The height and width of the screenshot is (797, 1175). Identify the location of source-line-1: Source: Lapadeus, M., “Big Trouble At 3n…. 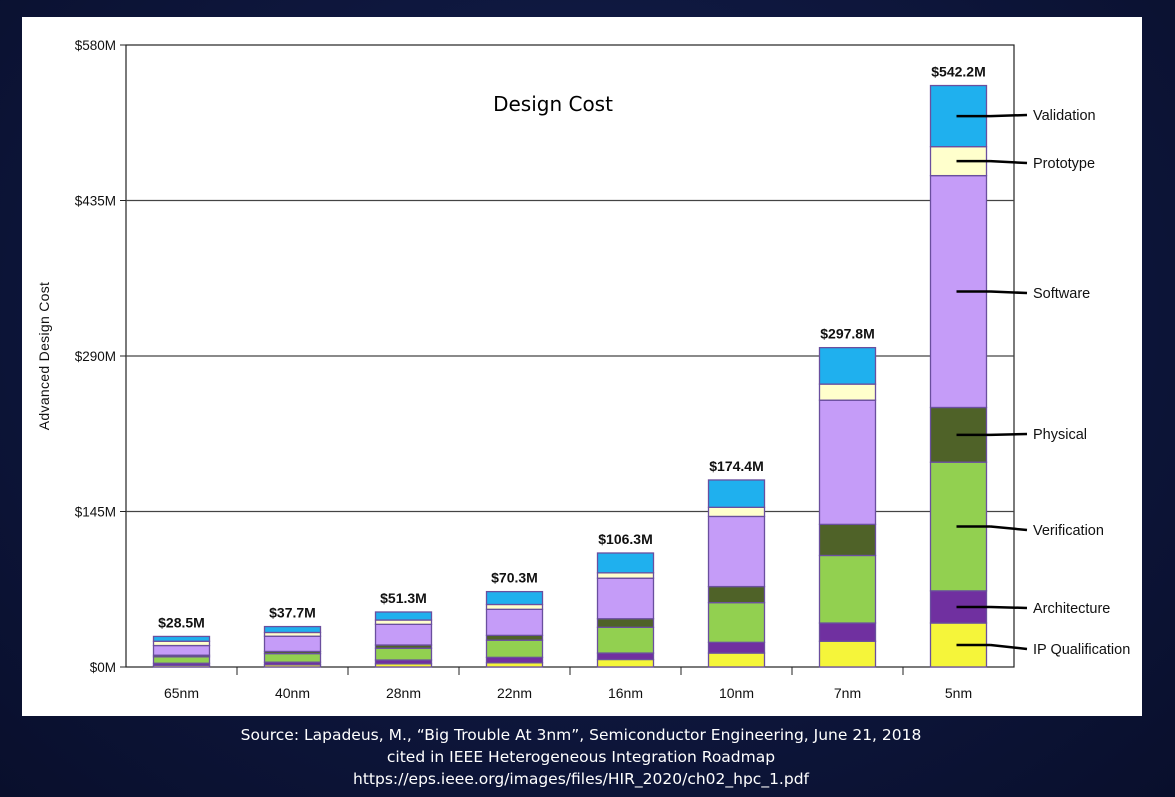
(581, 735).